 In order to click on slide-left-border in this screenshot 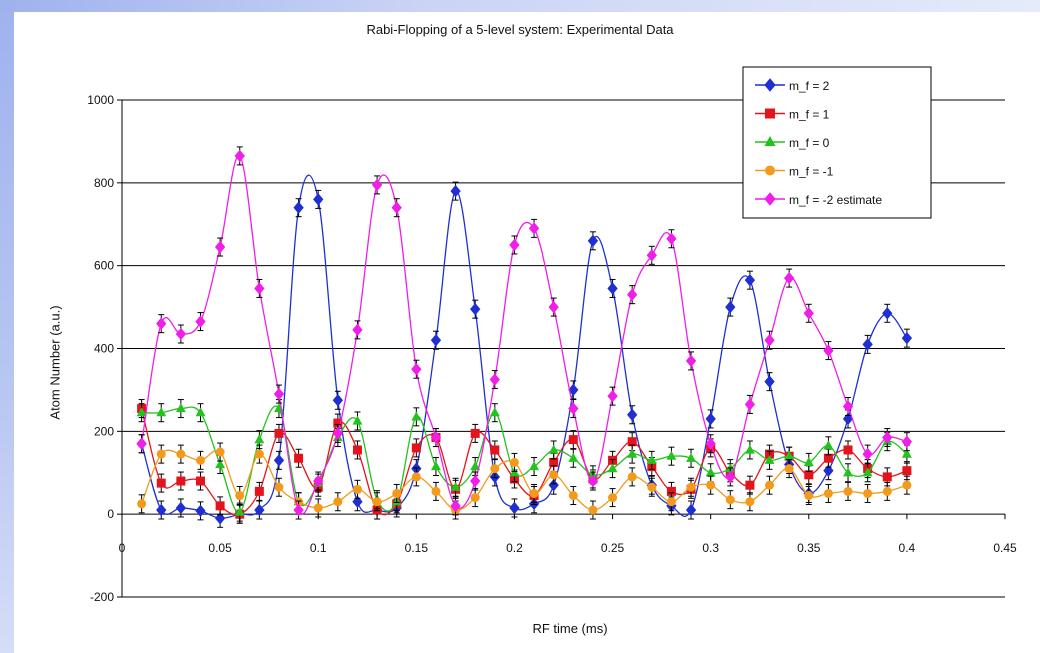, I will do `click(7, 326)`.